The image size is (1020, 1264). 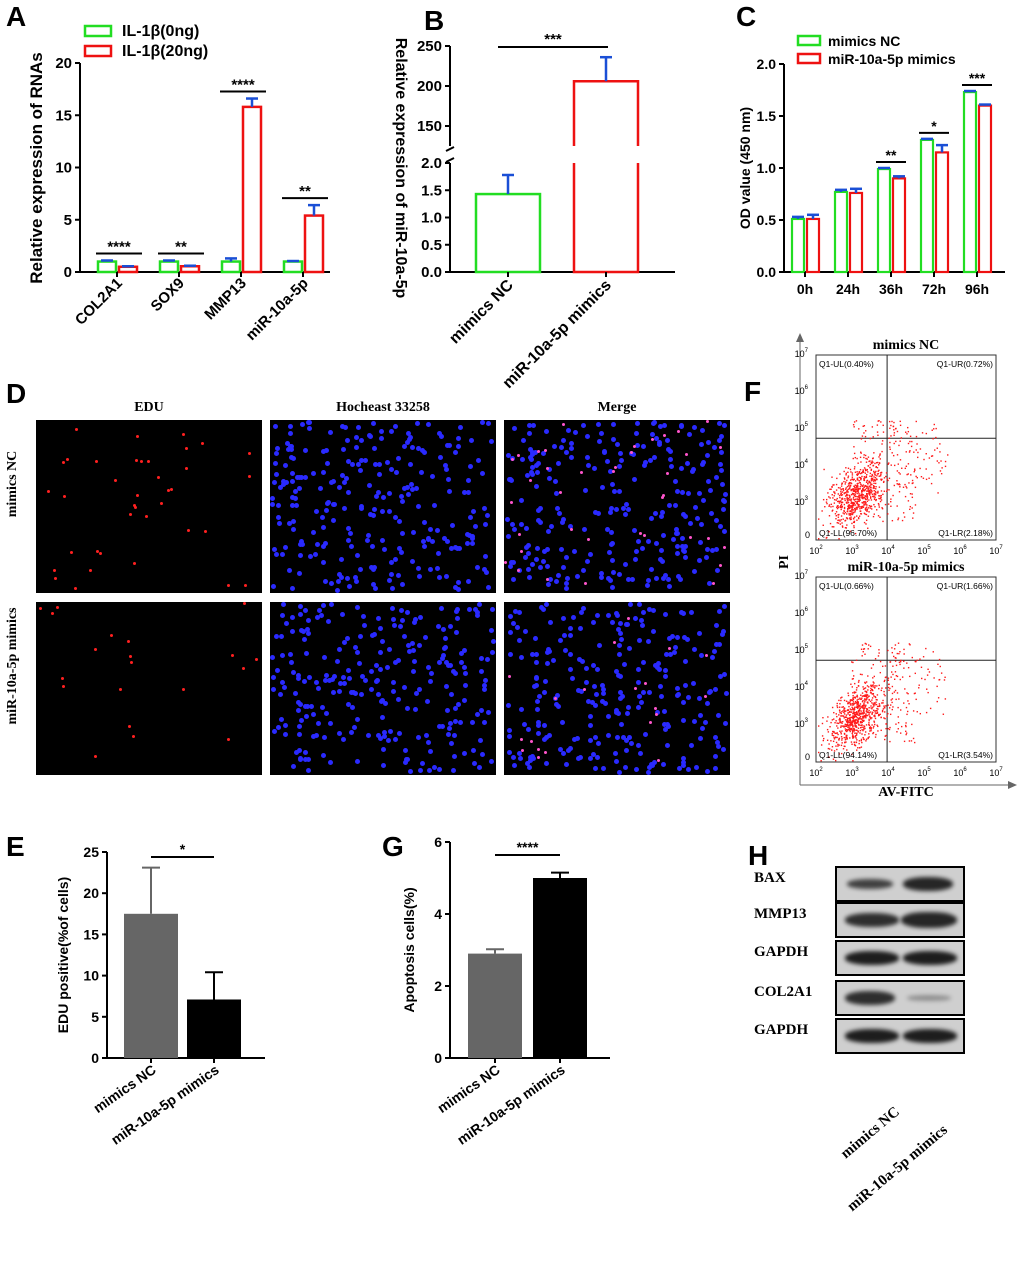 I want to click on chart-a-x-label: SOX9, so click(x=168, y=295).